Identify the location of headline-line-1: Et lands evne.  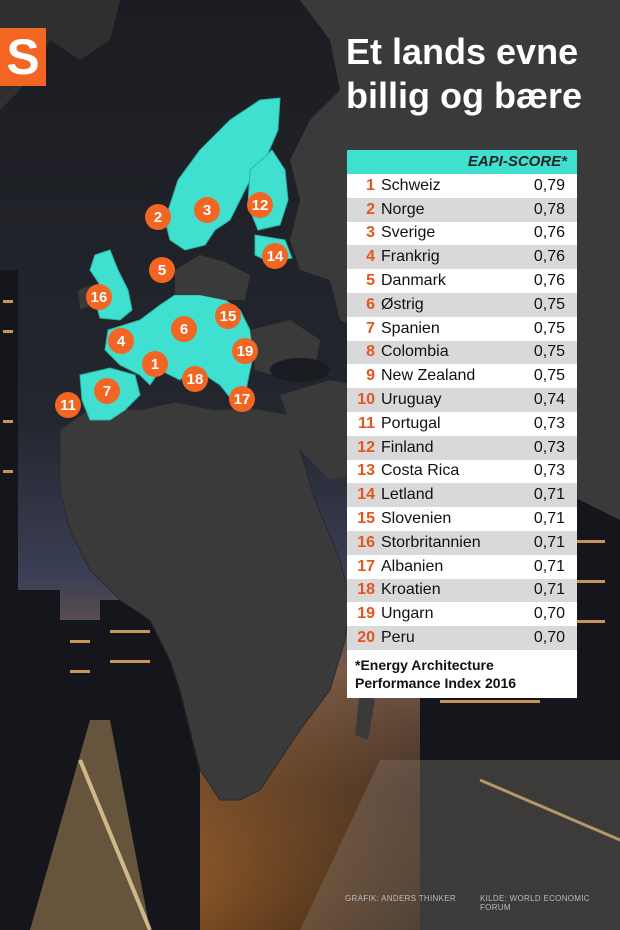
(462, 51).